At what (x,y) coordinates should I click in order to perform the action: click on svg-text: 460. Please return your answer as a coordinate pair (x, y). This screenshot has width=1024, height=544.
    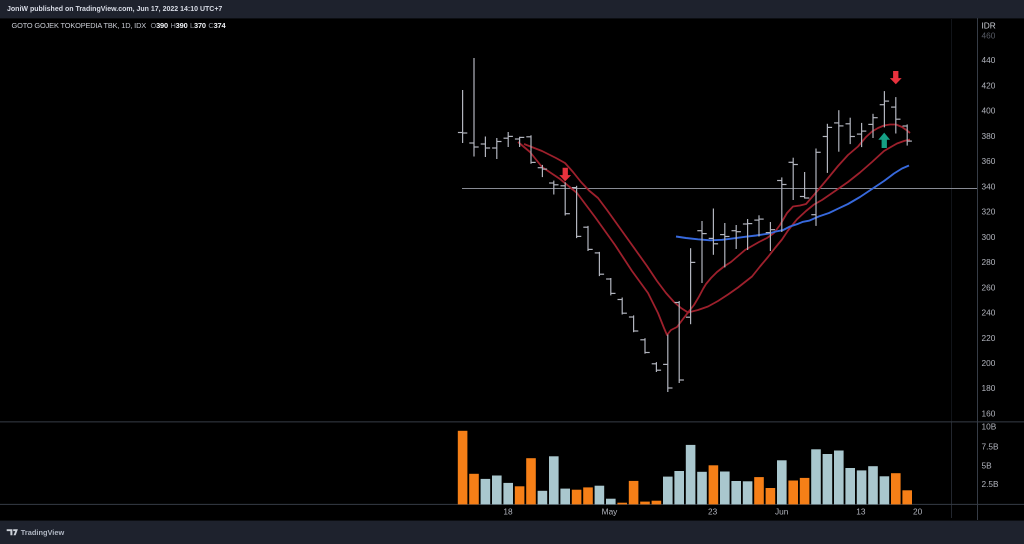
    Looking at the image, I should click on (989, 36).